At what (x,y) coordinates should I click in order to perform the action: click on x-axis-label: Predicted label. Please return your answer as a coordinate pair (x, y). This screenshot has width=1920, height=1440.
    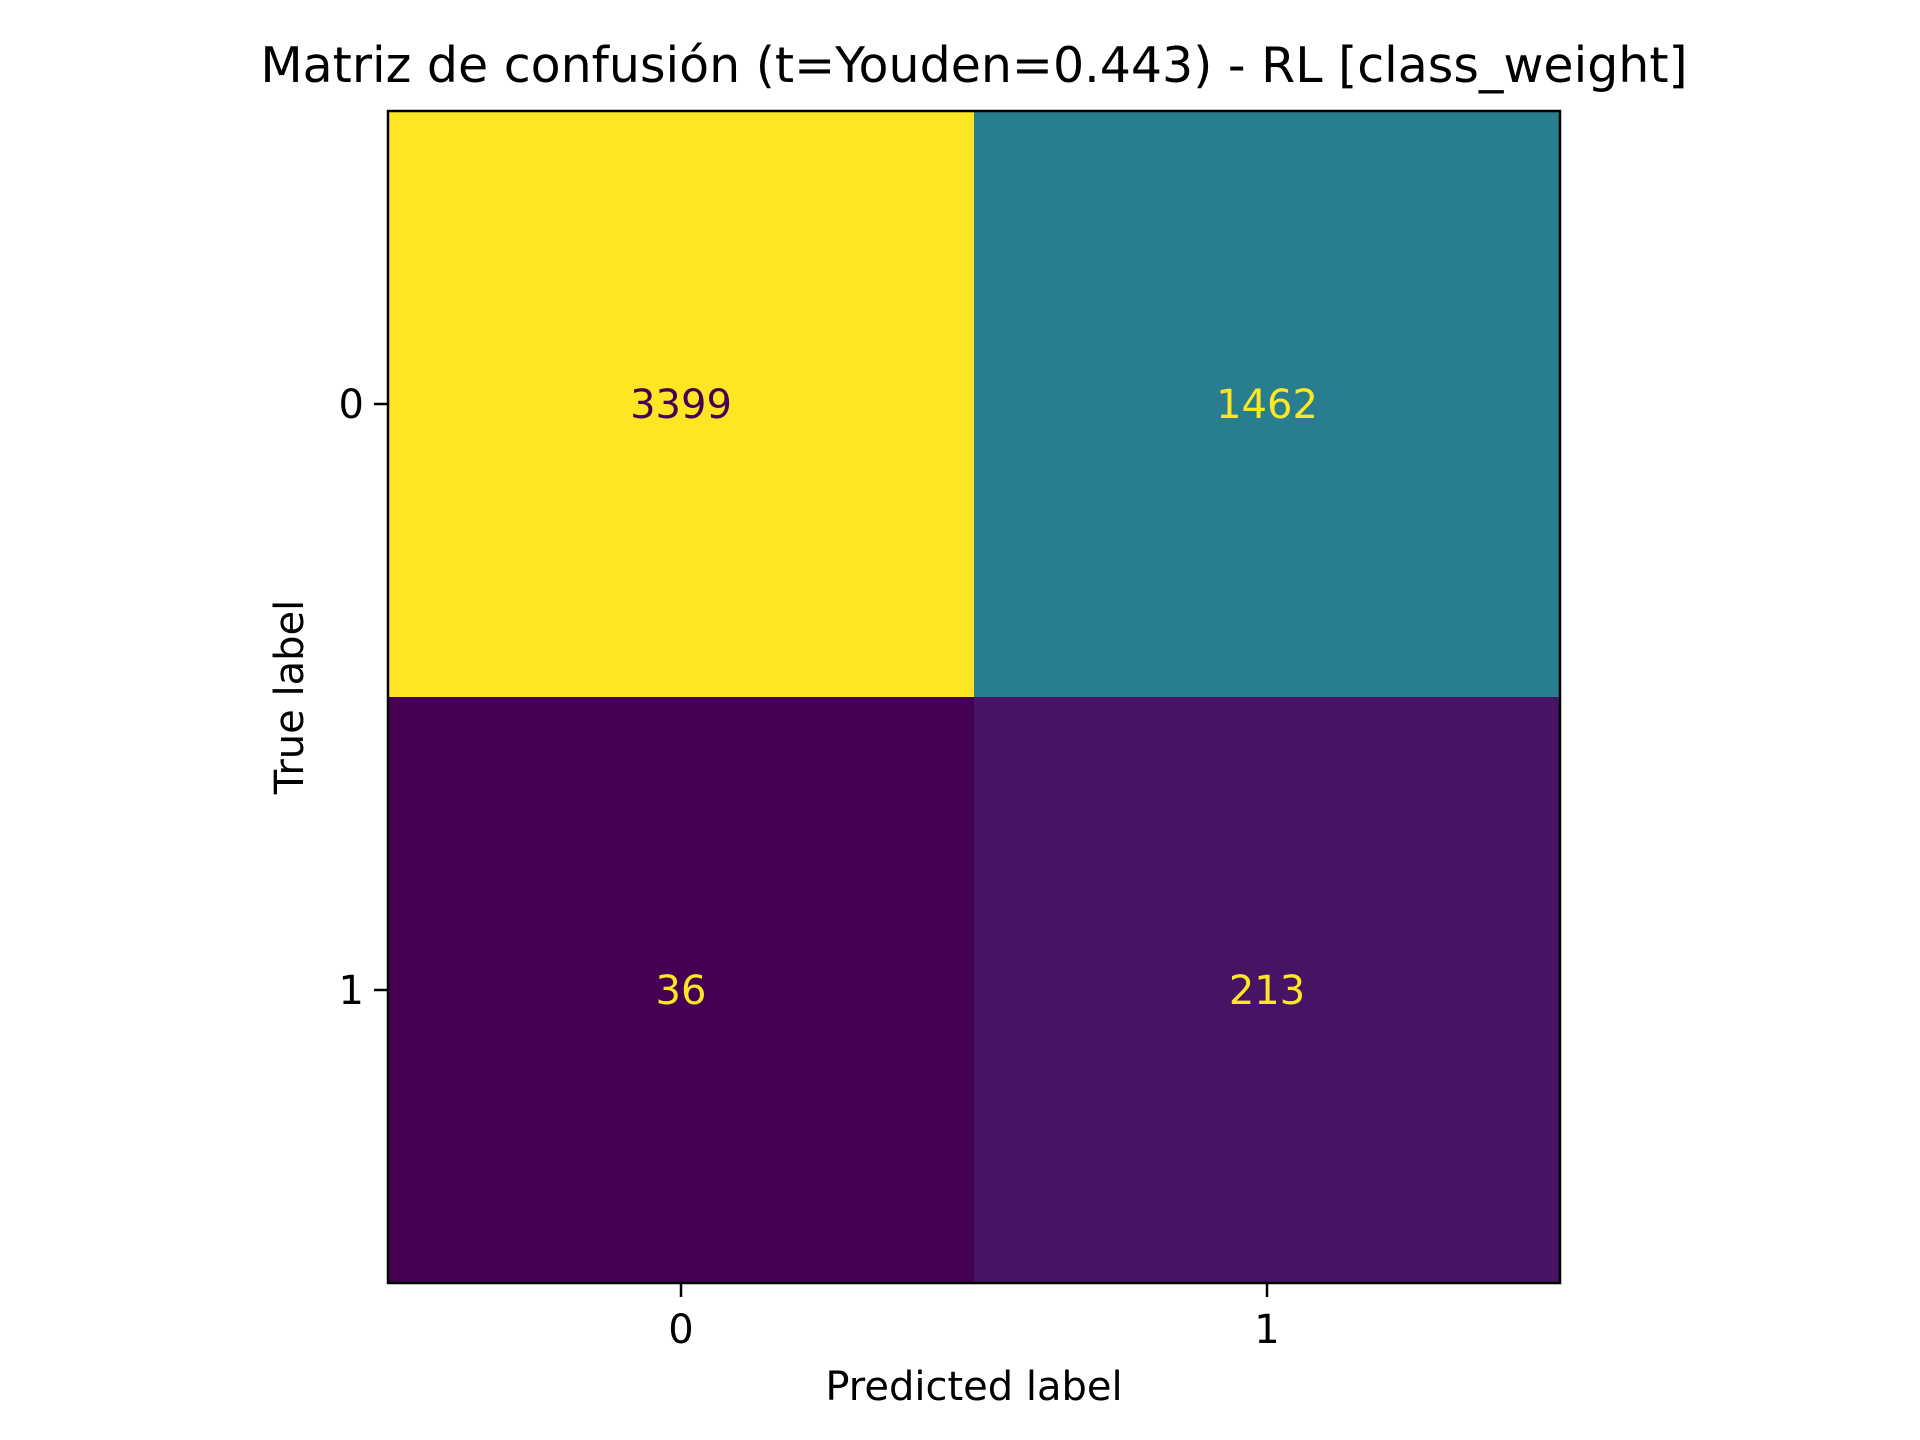
    Looking at the image, I should click on (973, 1387).